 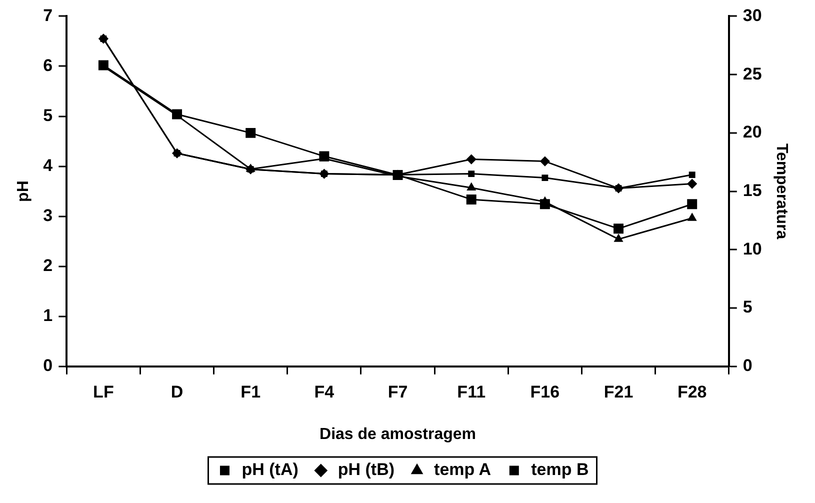 What do you see at coordinates (48, 316) in the screenshot?
I see `y-tick-label: 1` at bounding box center [48, 316].